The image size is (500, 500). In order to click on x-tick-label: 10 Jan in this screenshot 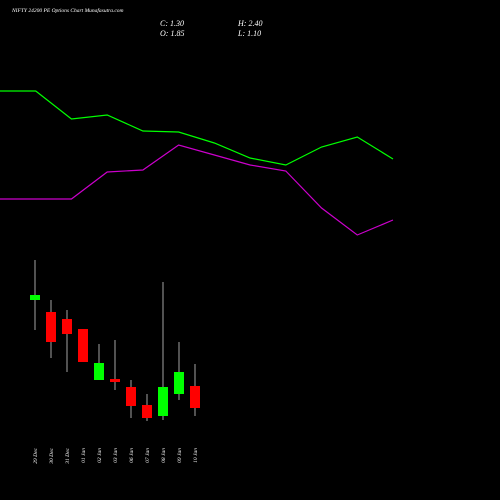, I will do `click(196, 455)`.